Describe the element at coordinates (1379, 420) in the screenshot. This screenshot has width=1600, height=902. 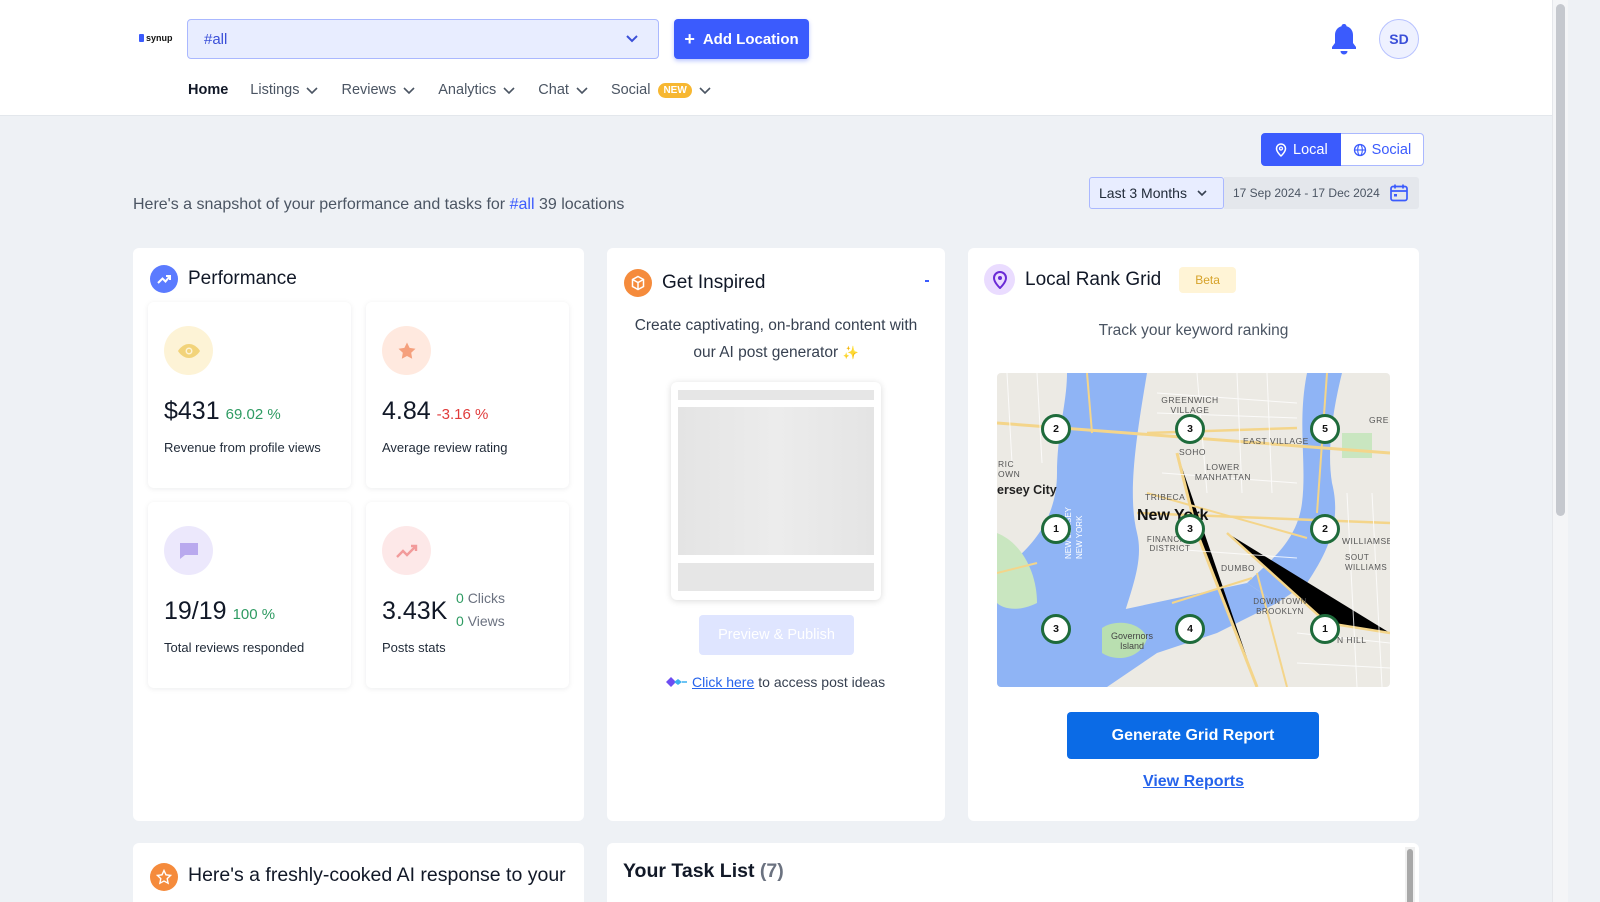
I see `map-label: GRE` at that location.